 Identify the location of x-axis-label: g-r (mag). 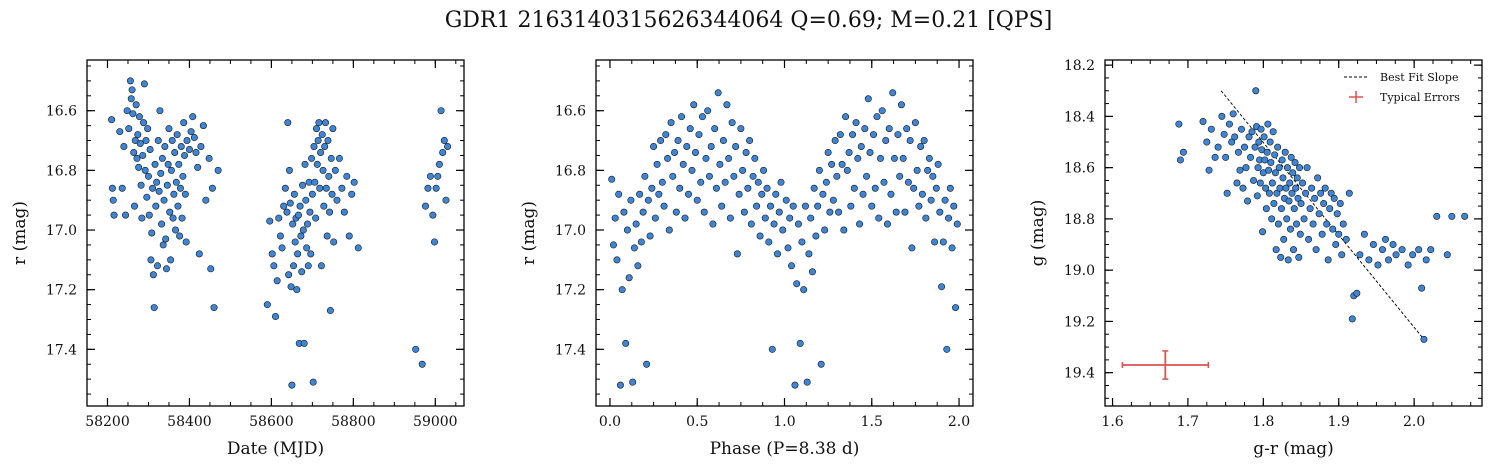
(1293, 449).